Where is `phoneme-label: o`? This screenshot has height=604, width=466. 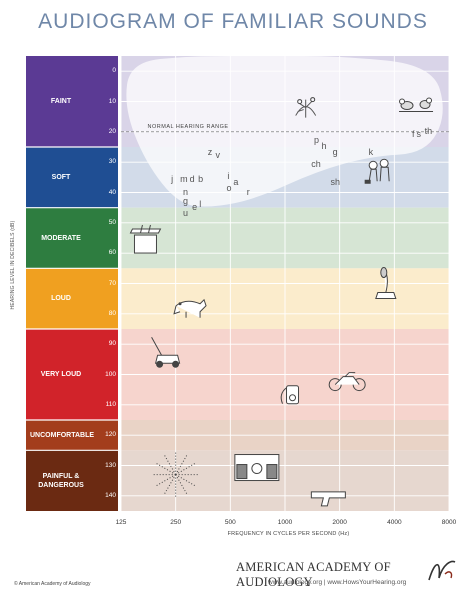
phoneme-label: o is located at coordinates (229, 188).